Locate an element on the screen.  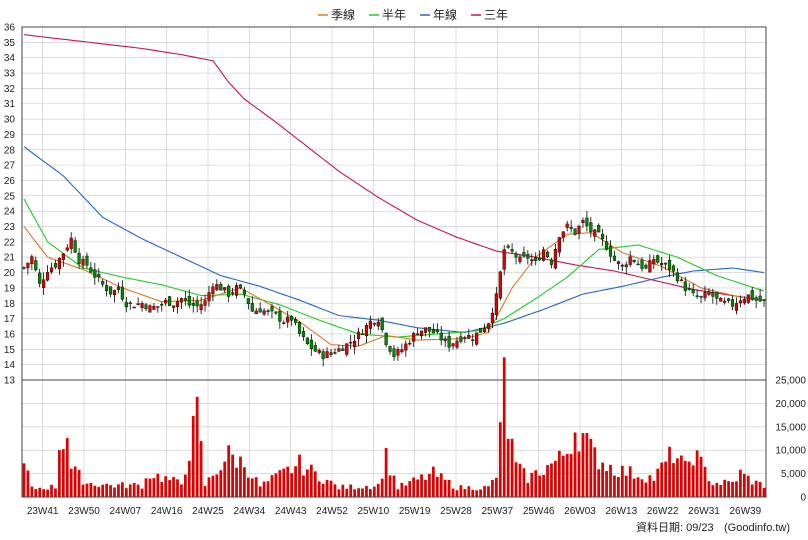
x-tick-label: 25W19 is located at coordinates (415, 511).